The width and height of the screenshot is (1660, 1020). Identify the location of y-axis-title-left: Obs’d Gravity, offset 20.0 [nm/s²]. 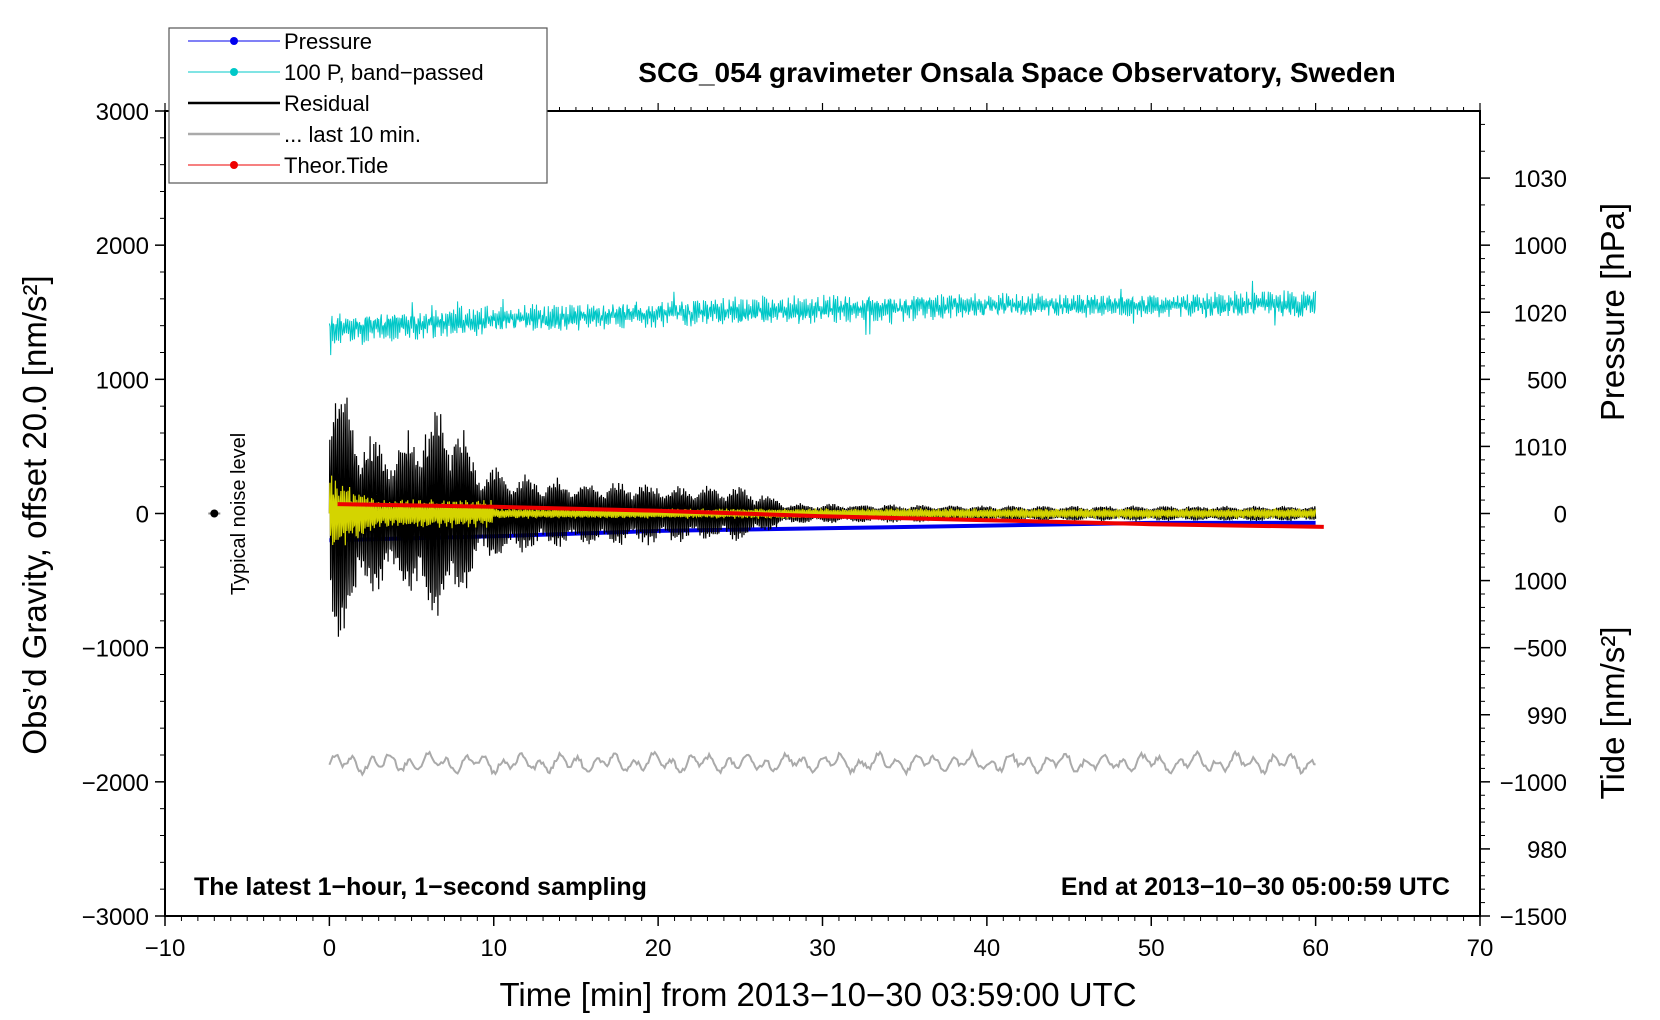
(34, 514).